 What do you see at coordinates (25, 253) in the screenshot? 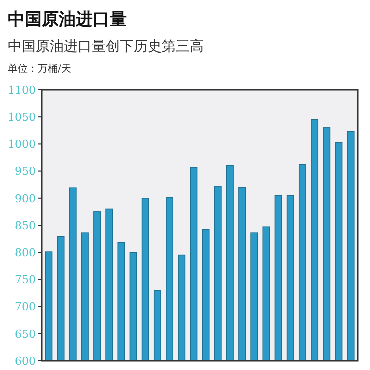
I see `y-tick-label: 800` at bounding box center [25, 253].